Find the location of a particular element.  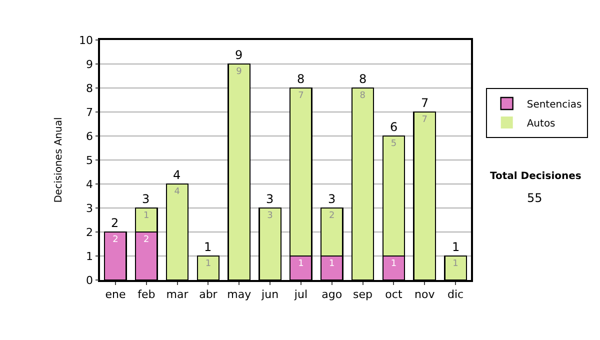

data-label: 8 is located at coordinates (363, 96).